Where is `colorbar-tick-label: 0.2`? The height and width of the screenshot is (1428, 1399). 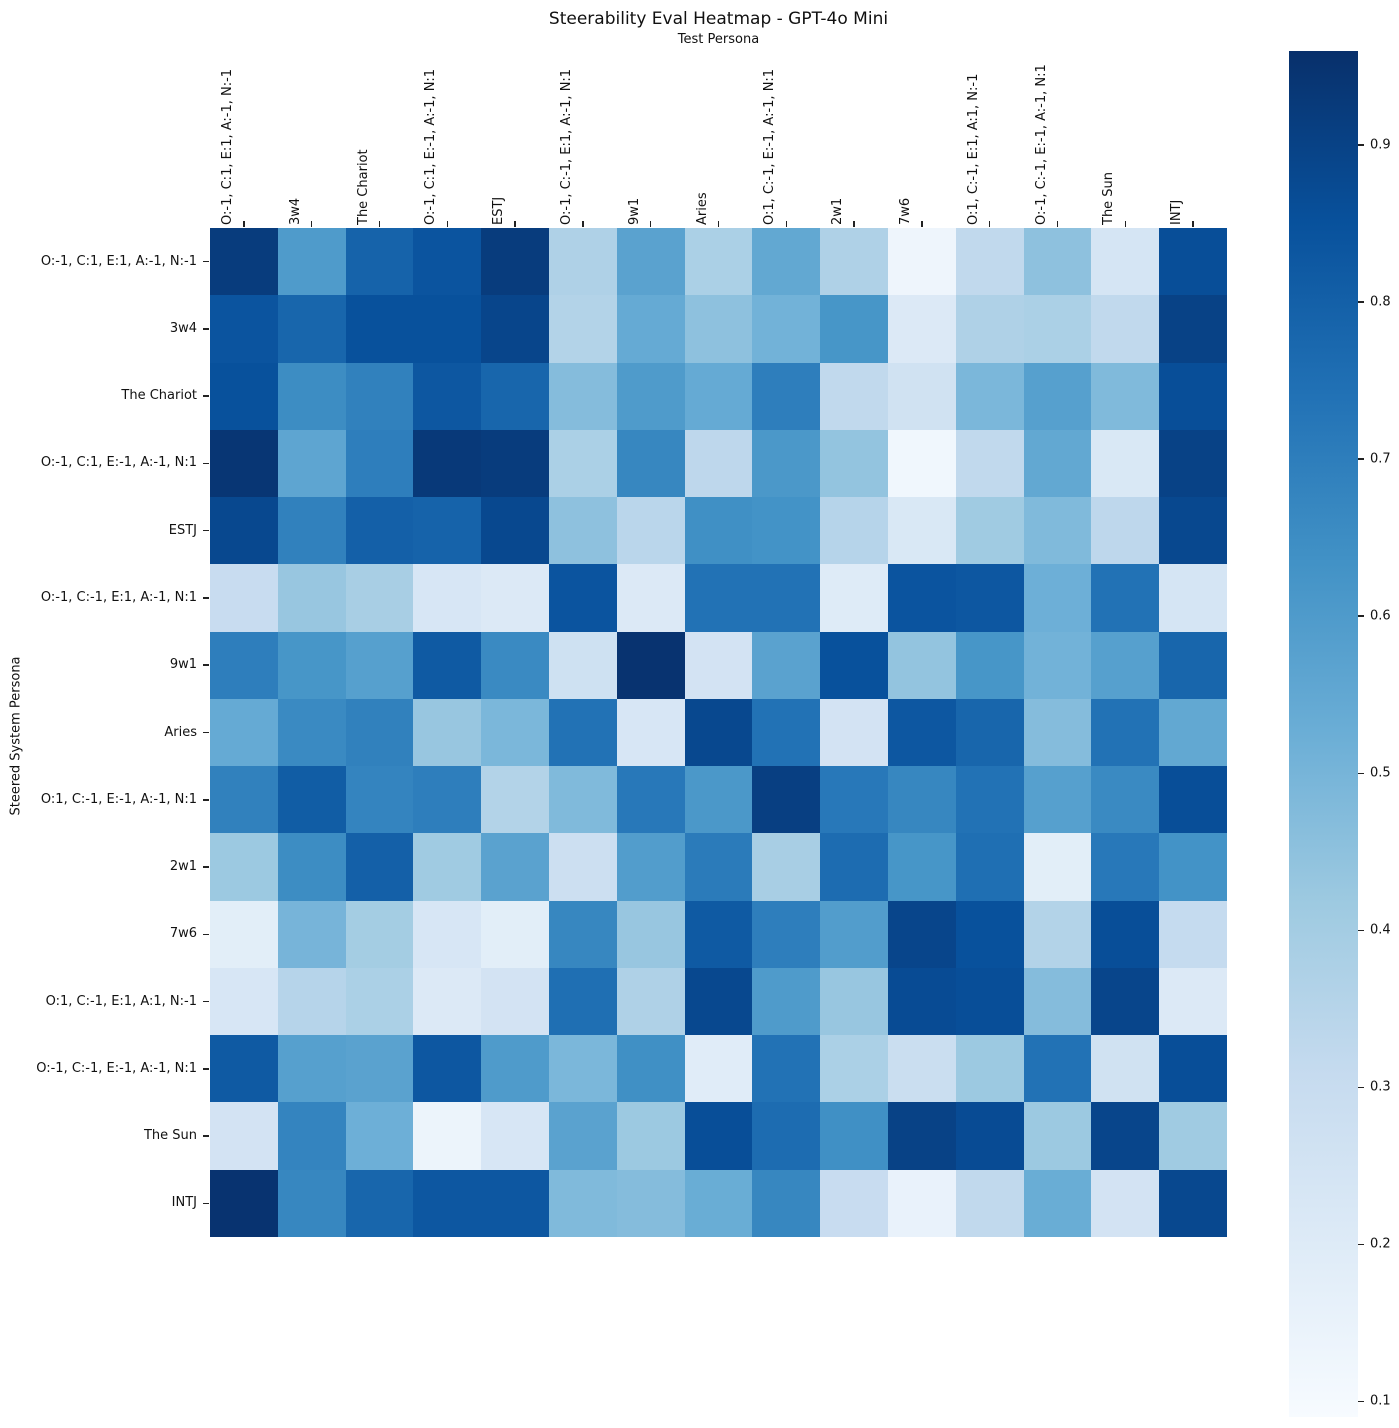 colorbar-tick-label: 0.2 is located at coordinates (1380, 1244).